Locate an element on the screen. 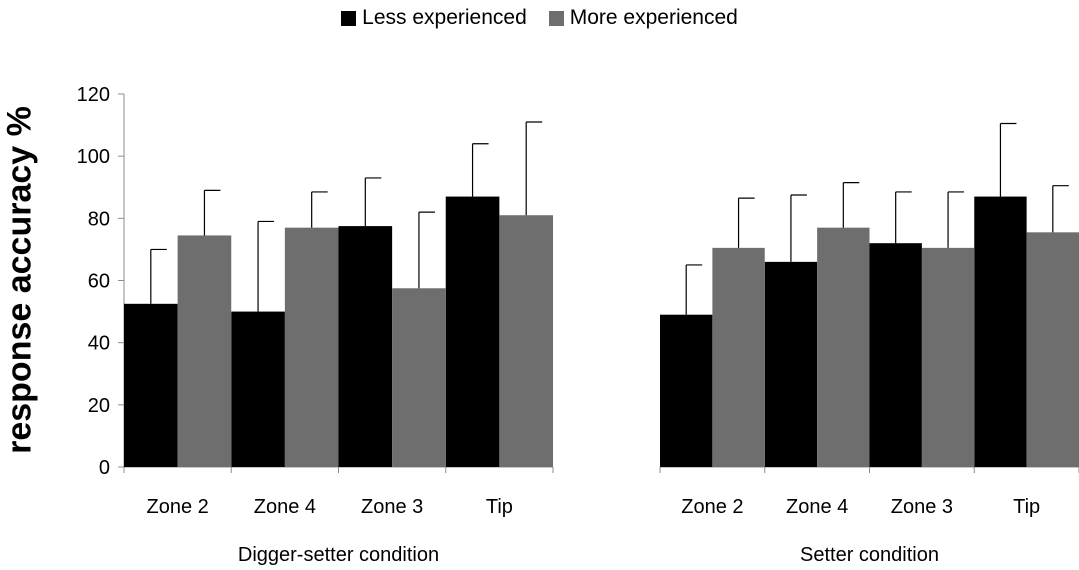  y-tick-label: 60 is located at coordinates (99, 282).